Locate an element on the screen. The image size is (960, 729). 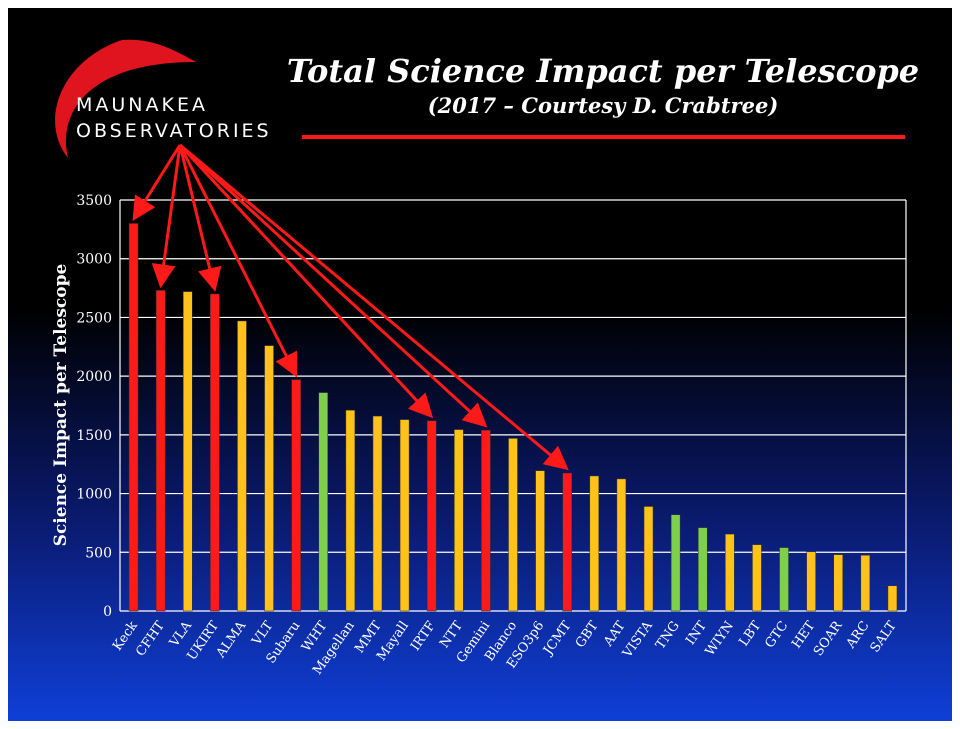
x-tick-label: IRTF is located at coordinates (423, 636).